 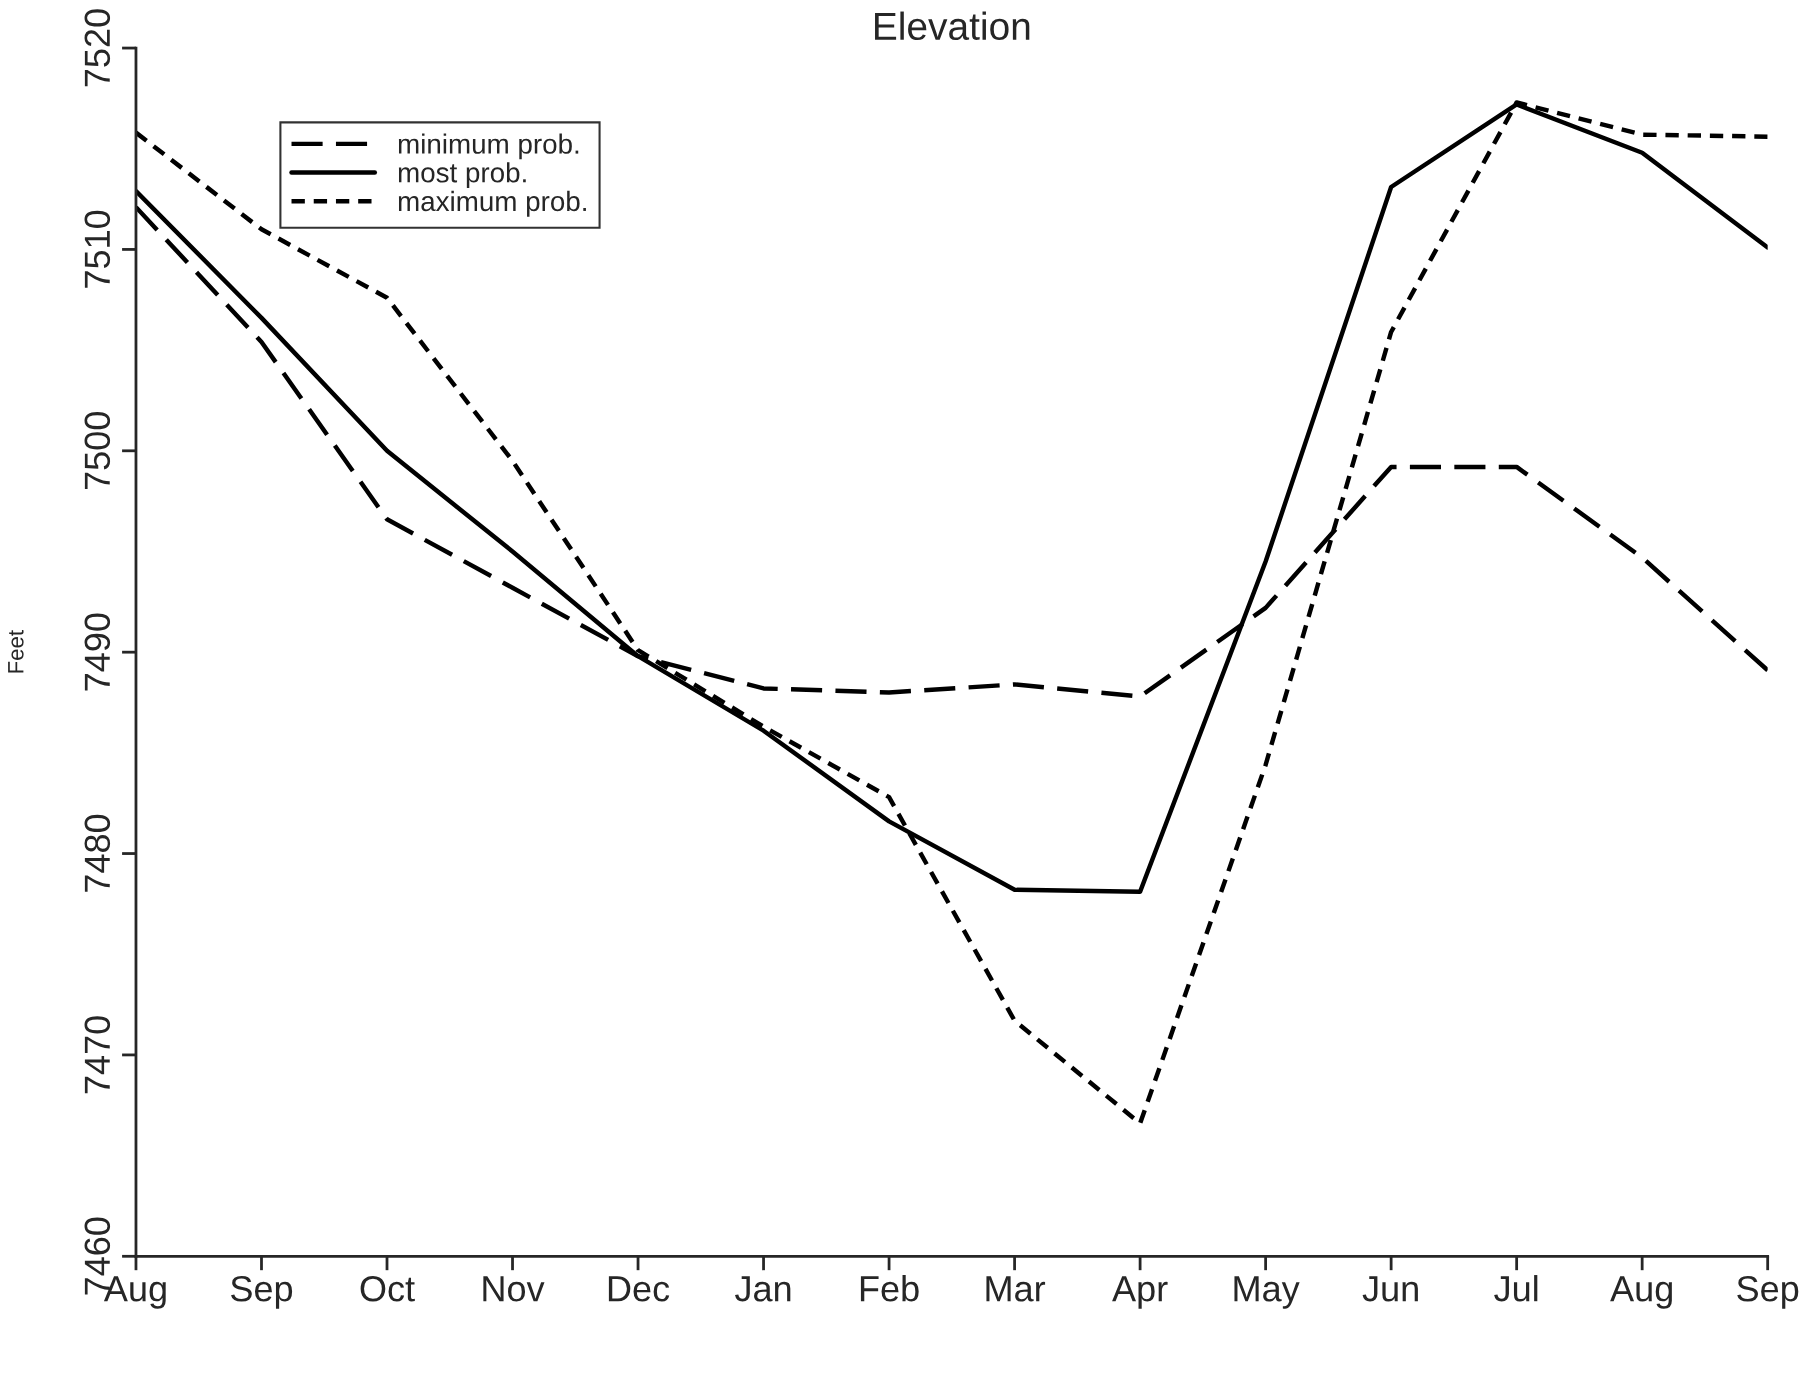 I want to click on x-tick-label: Feb, so click(x=889, y=1288).